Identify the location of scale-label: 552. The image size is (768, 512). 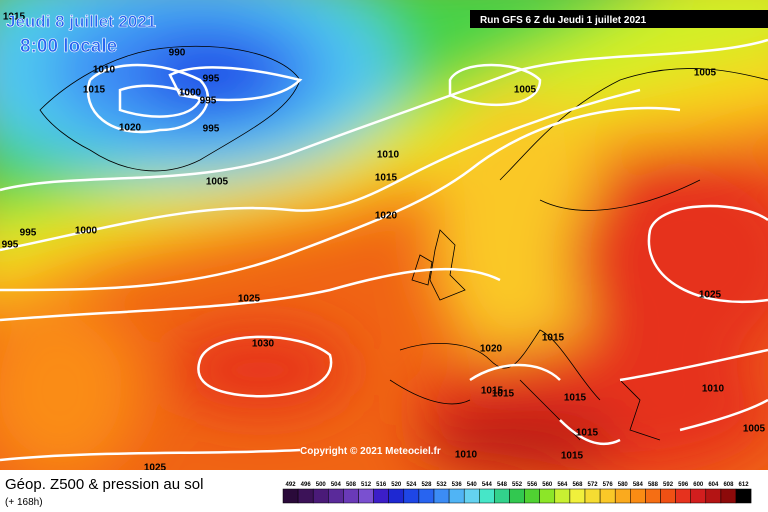
(517, 485).